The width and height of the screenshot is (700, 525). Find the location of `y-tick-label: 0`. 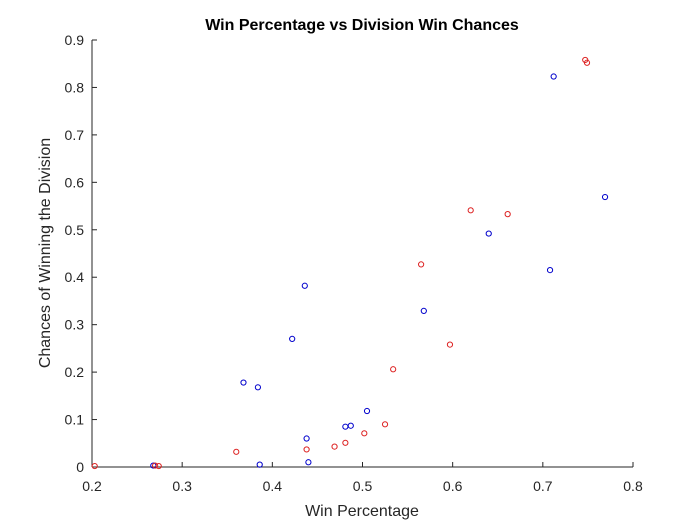

y-tick-label: 0 is located at coordinates (80, 467).